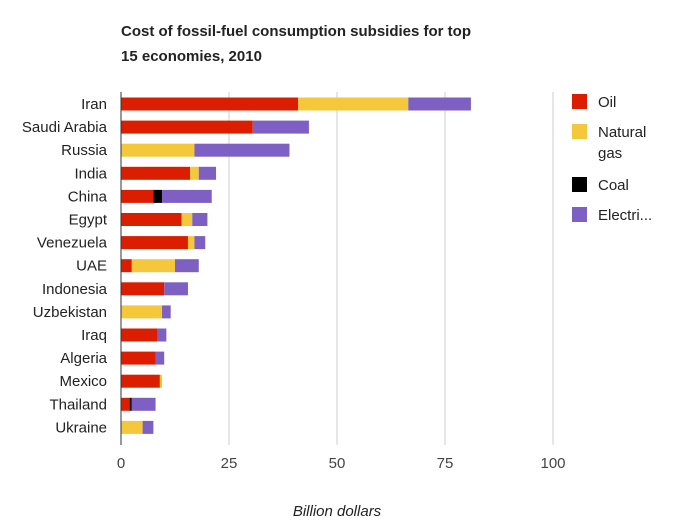 The width and height of the screenshot is (680, 530). What do you see at coordinates (148, 427) in the screenshot?
I see `bar-segment: Ukraine — Electricity: 2.5` at bounding box center [148, 427].